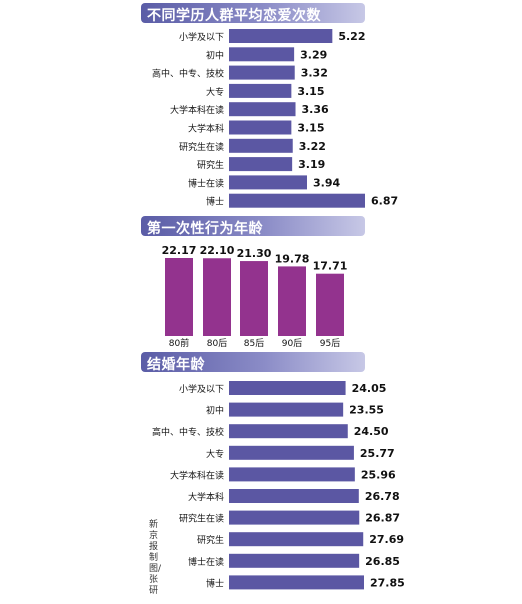 The width and height of the screenshot is (522, 604). I want to click on marriage-category-label: 研究生, so click(210, 540).